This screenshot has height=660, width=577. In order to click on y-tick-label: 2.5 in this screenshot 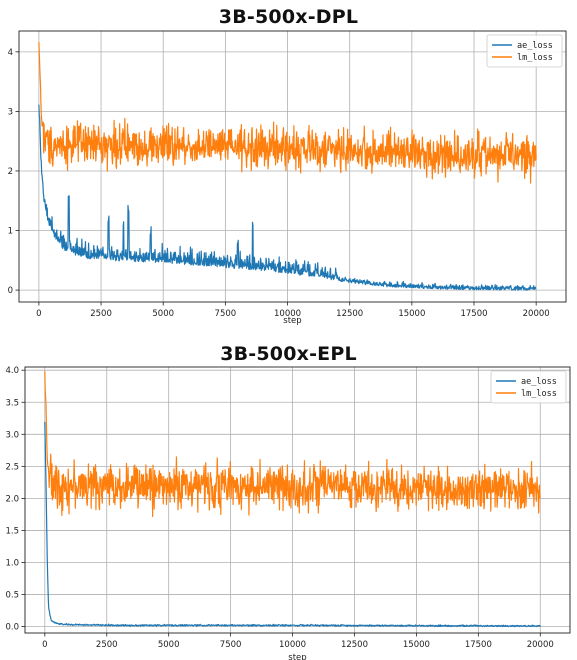, I will do `click(12, 467)`.